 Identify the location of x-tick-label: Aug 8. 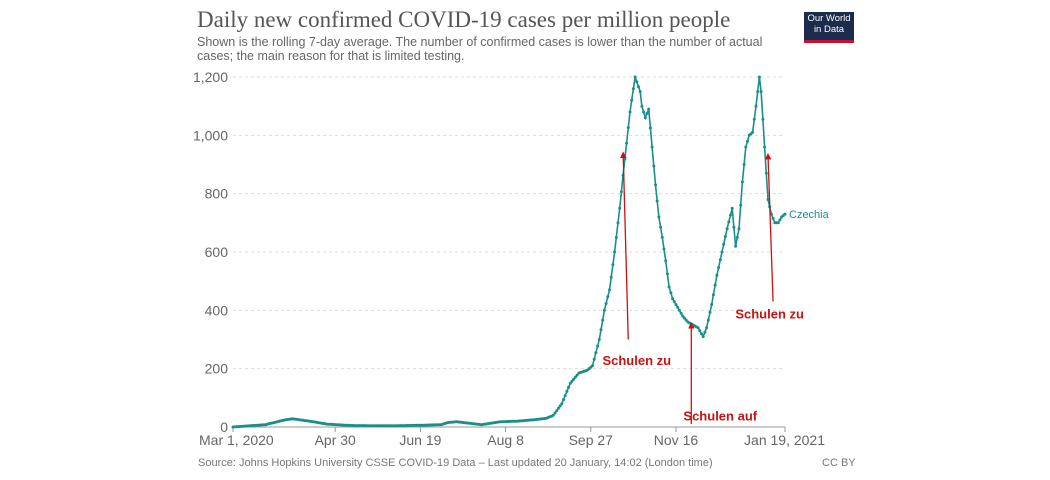
(505, 440).